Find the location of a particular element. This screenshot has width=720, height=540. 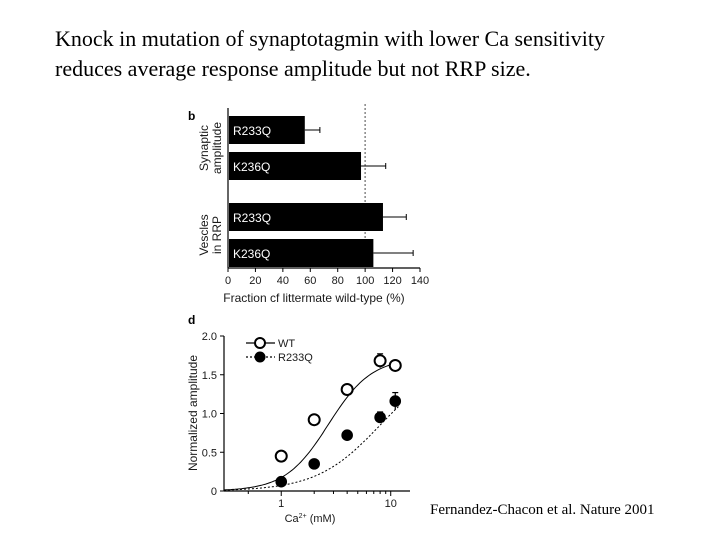

group-label: in RRP is located at coordinates (217, 235).